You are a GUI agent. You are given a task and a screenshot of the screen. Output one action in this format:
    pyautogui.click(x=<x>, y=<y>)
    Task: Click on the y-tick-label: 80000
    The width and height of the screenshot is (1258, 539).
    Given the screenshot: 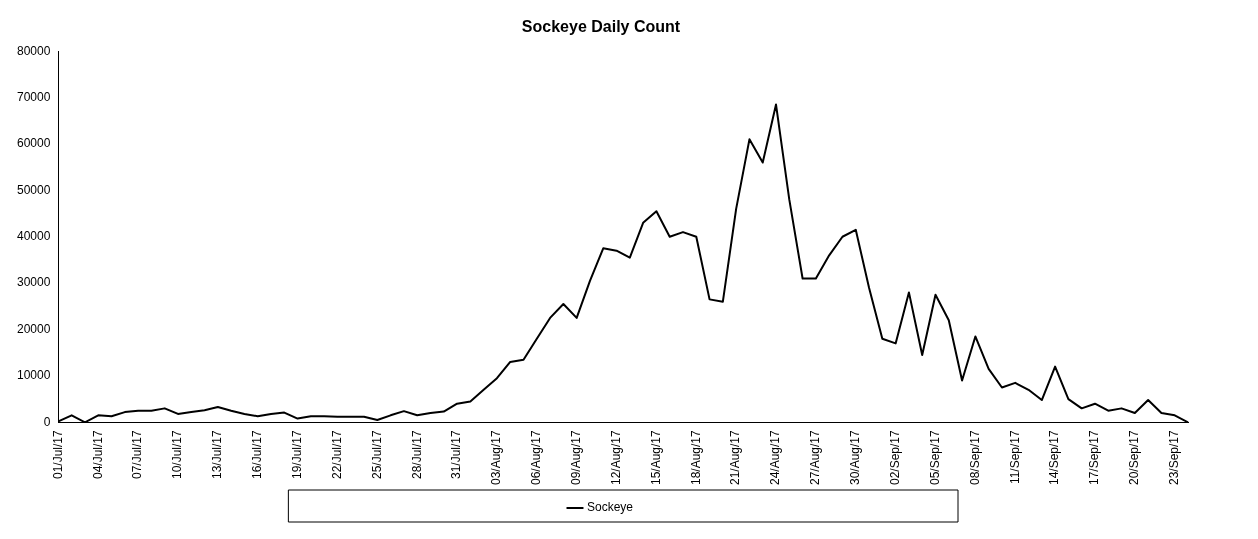 What is the action you would take?
    pyautogui.click(x=33, y=50)
    